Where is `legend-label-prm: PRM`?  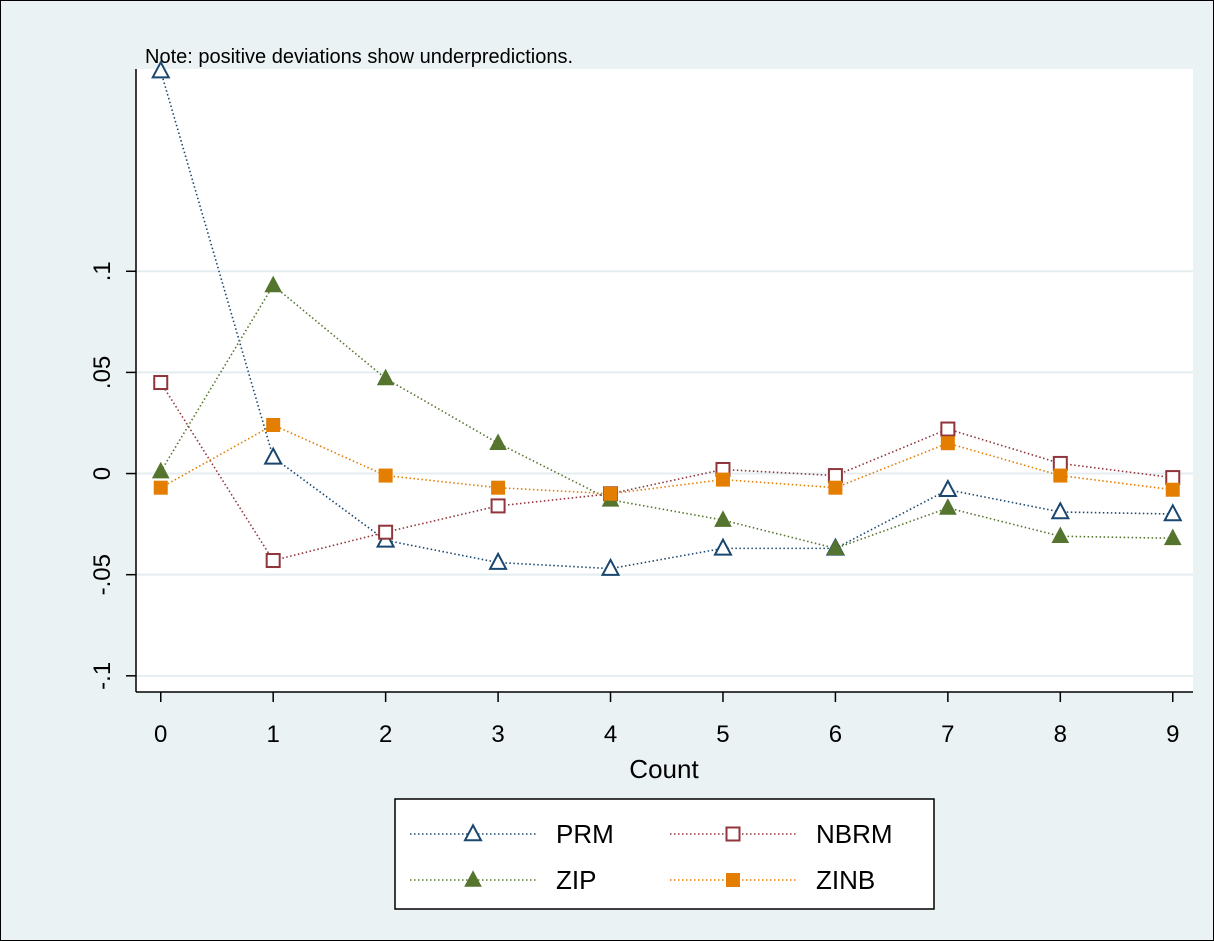
legend-label-prm: PRM is located at coordinates (585, 834).